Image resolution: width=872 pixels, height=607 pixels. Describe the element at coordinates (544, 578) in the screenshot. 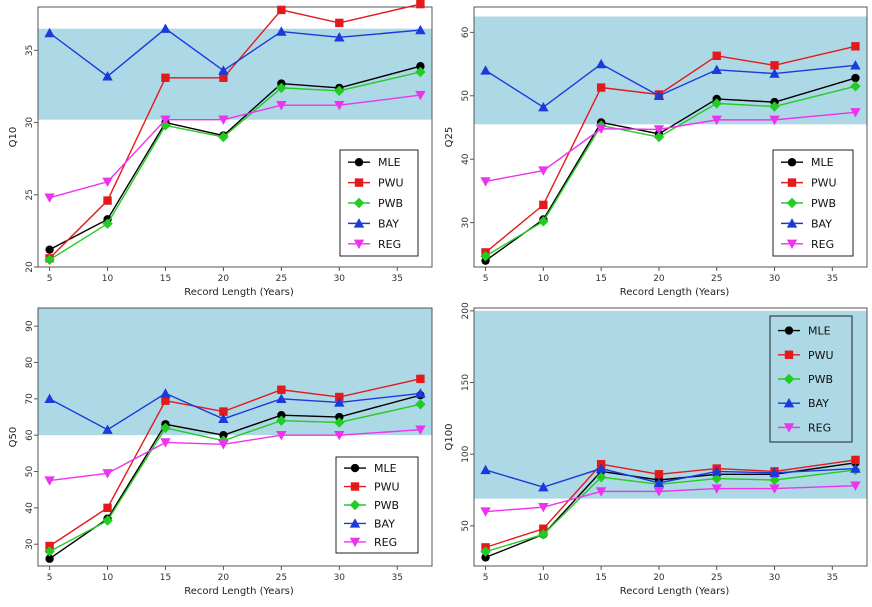

I see `x-tick-label: 10` at that location.